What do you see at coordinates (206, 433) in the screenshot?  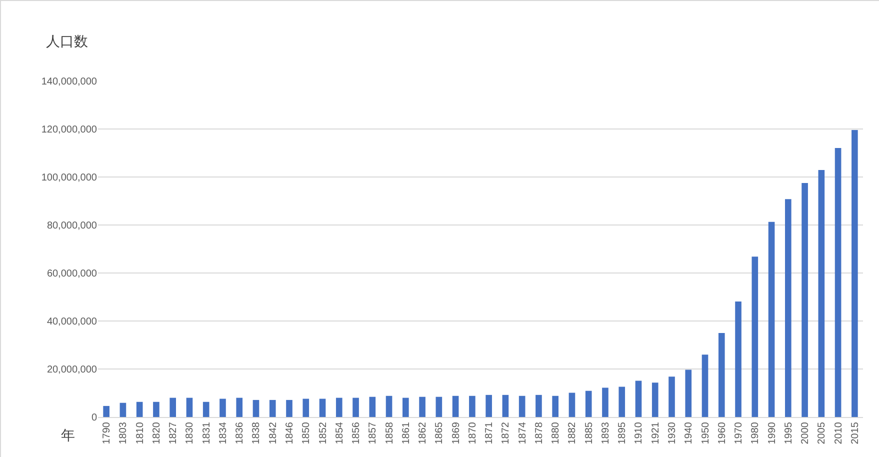 I see `x-tick-label: 1831` at bounding box center [206, 433].